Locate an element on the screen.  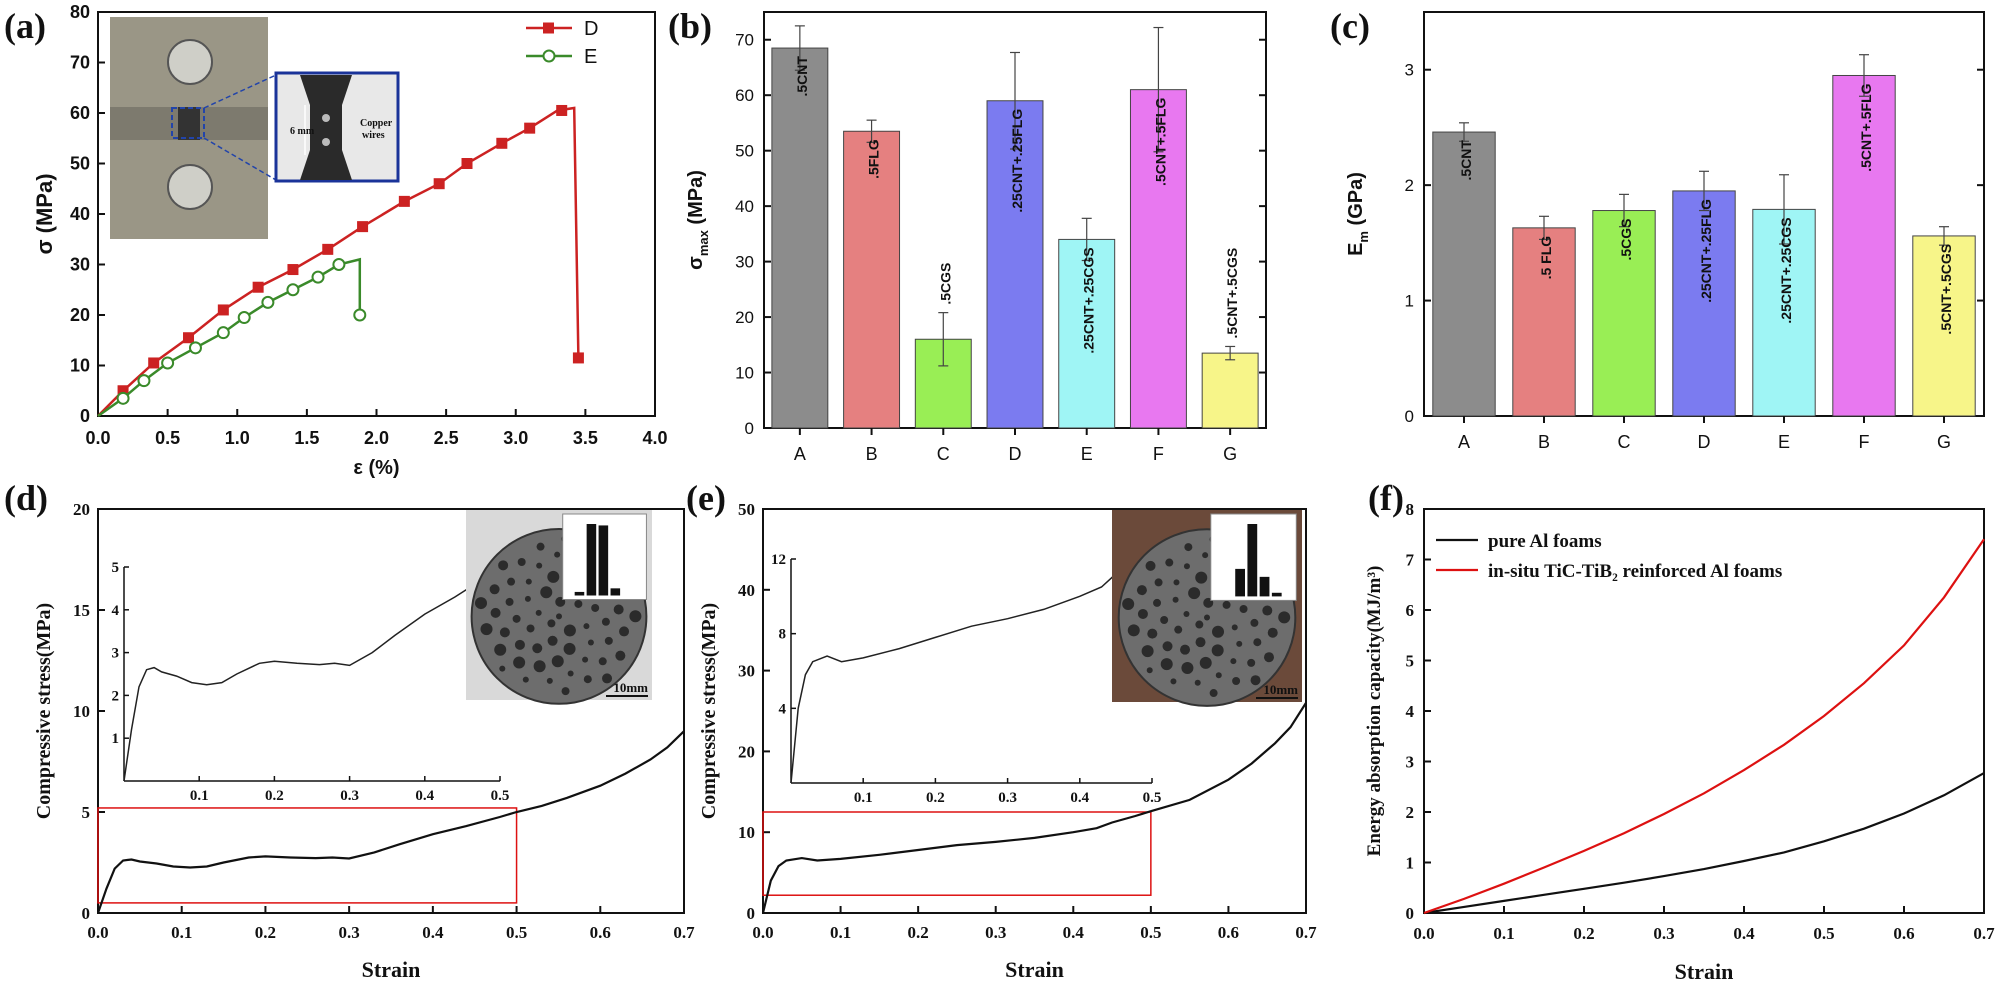
copper-label: wires is located at coordinates (373, 135).